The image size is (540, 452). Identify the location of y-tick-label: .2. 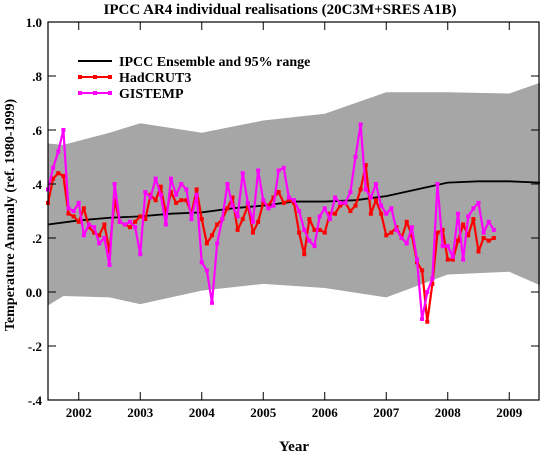
(37, 238).